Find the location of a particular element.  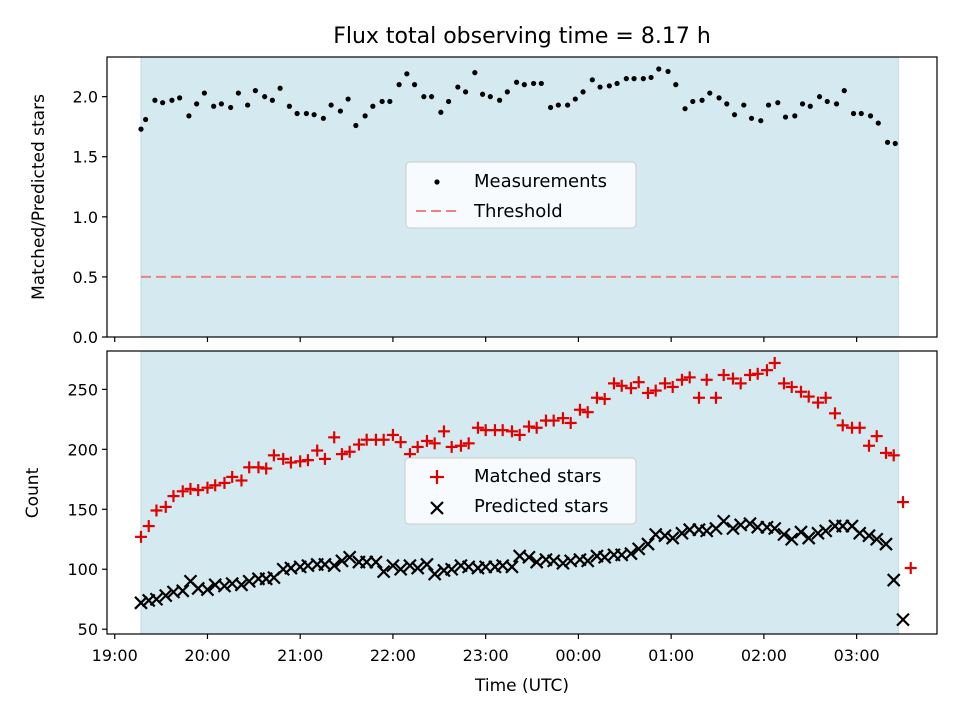

bottom-legend-box is located at coordinates (520, 491).